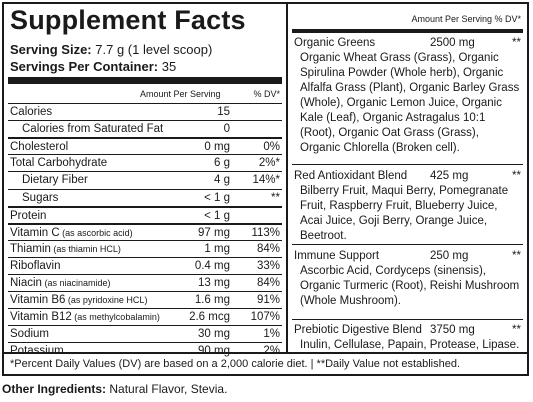  I want to click on nutrient-row: Total Carbohydrate 6 g 2%*, so click(145, 163).